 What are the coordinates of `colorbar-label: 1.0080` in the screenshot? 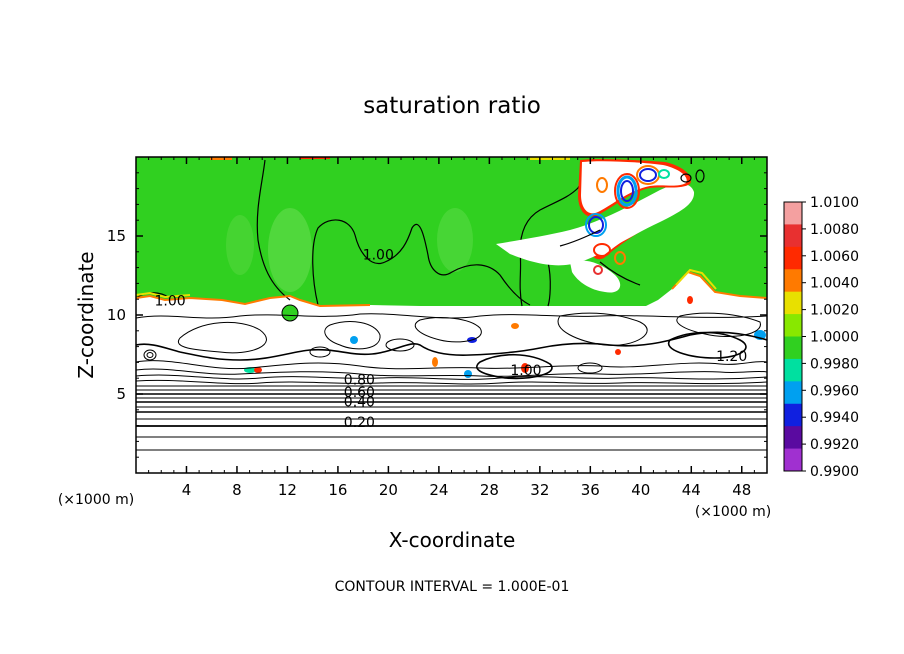 It's located at (834, 230).